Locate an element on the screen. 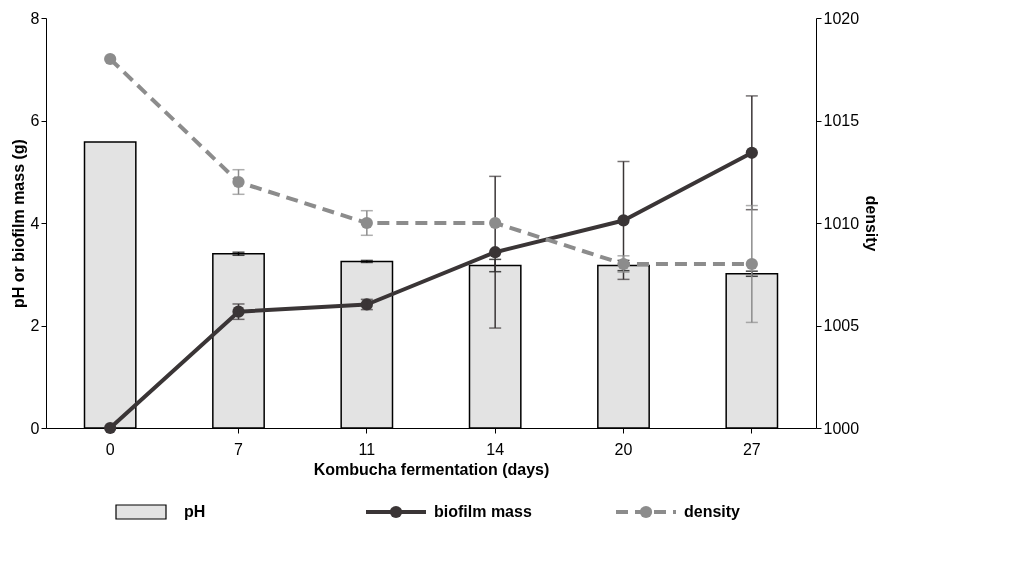 Image resolution: width=1012 pixels, height=578 pixels. y2-tick-label: 1000 is located at coordinates (841, 428).